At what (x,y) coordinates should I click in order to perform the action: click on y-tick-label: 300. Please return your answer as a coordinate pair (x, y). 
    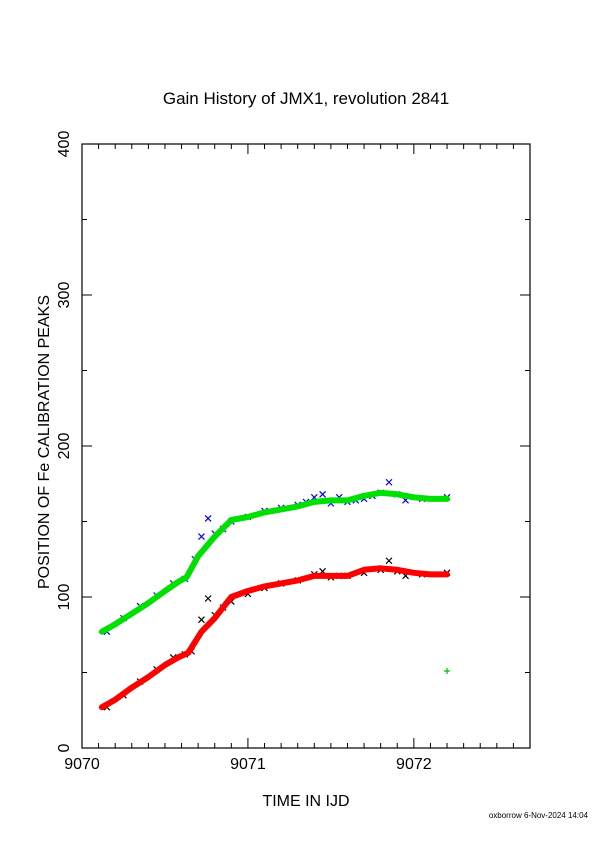
    Looking at the image, I should click on (64, 295).